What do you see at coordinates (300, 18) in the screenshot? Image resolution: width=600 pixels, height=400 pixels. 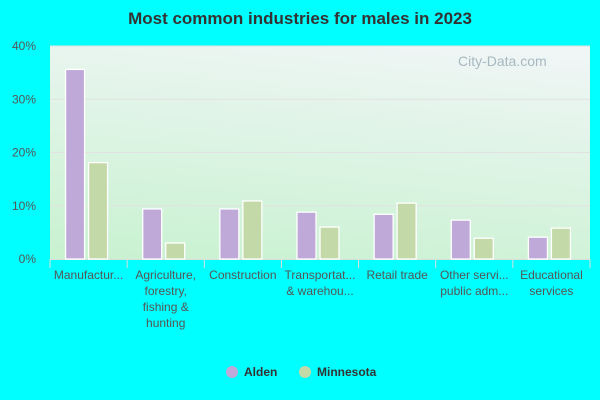 I see `chart-title: Most common industries for males in 2023` at bounding box center [300, 18].